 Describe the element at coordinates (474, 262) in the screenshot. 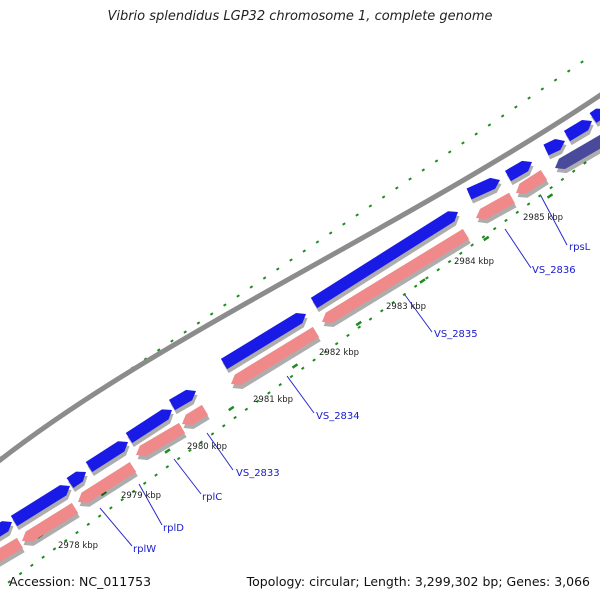

I see `kbp-label-2984: 2984 kbp` at that location.